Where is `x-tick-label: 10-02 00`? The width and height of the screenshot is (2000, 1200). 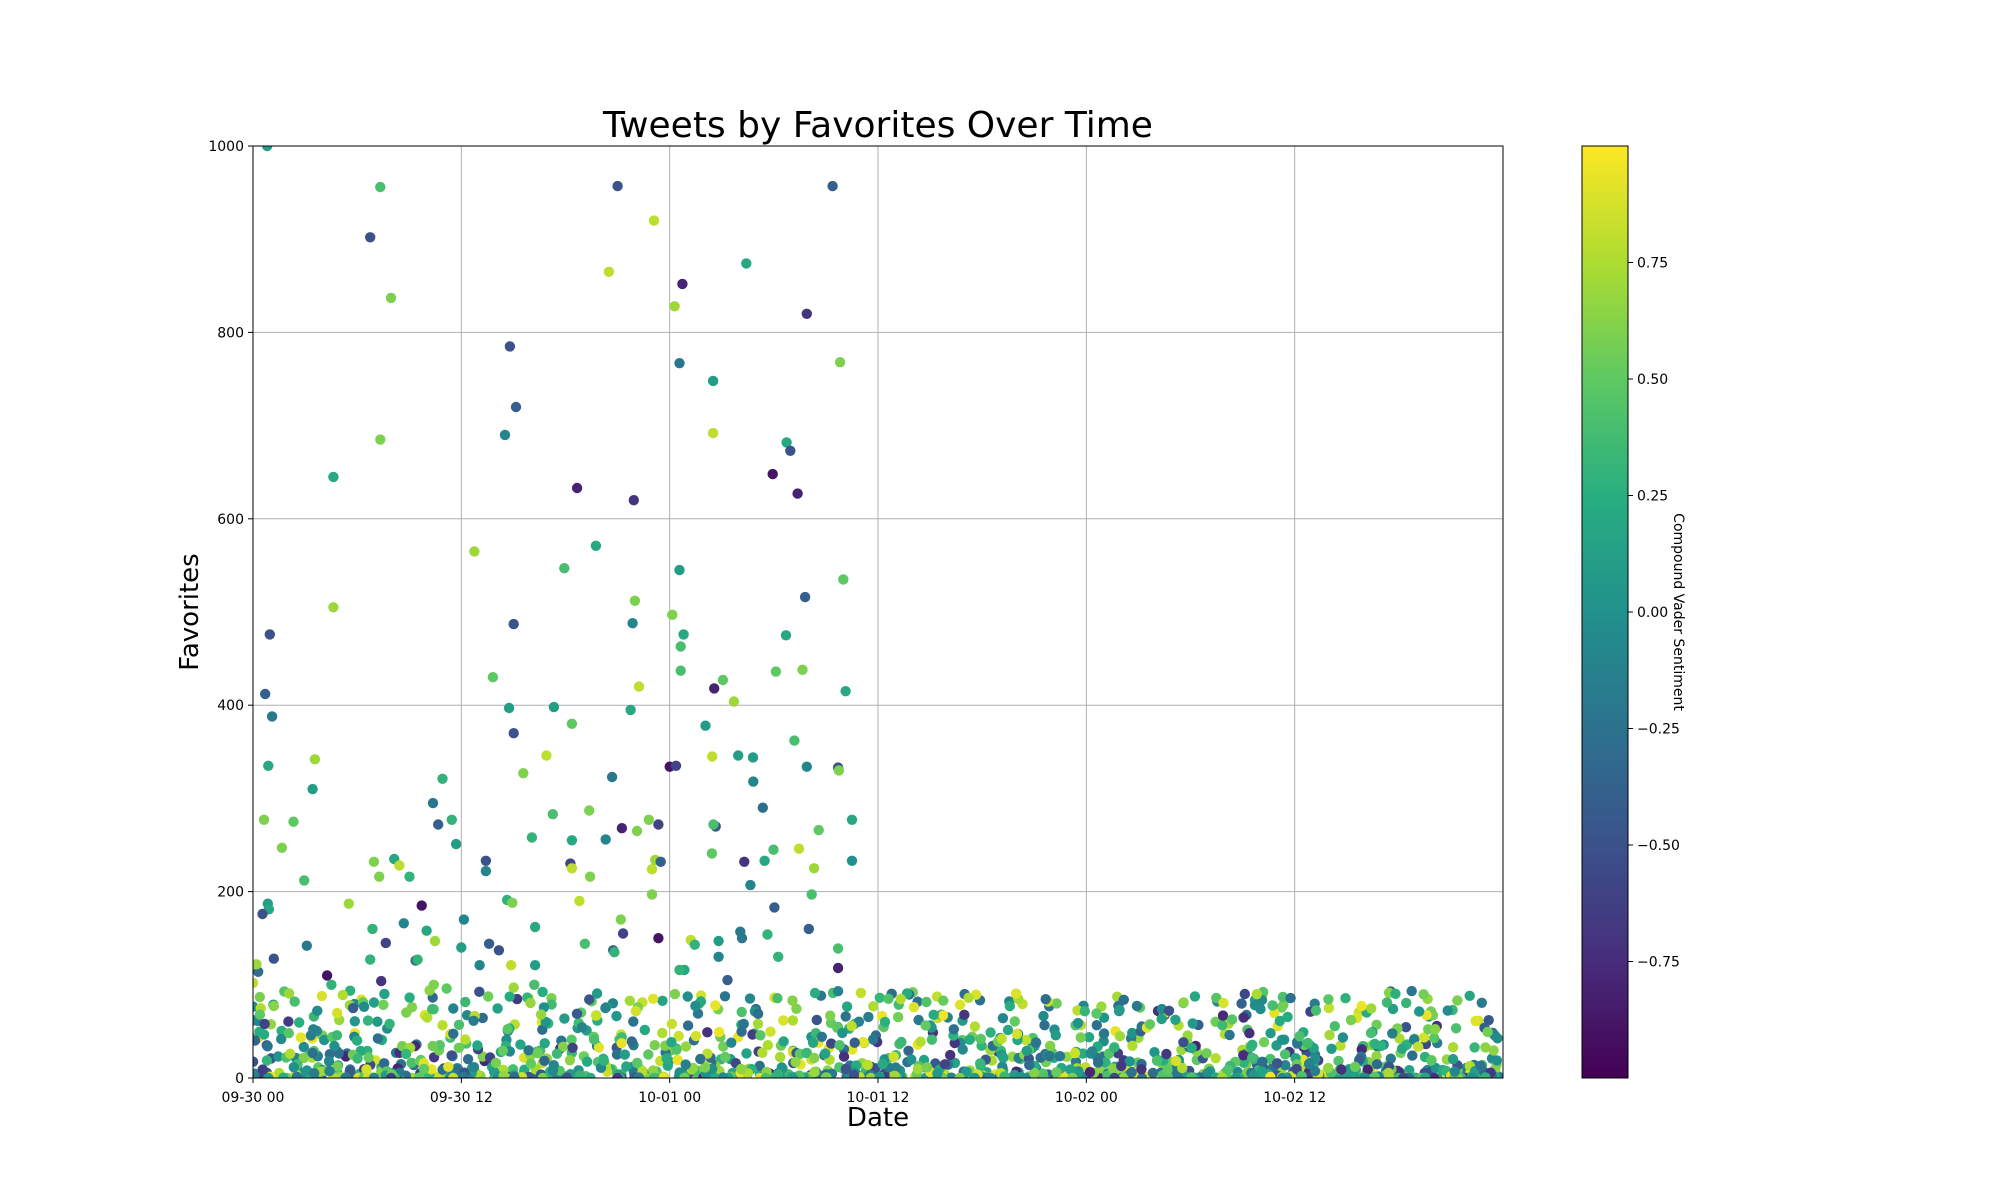
x-tick-label: 10-02 00 is located at coordinates (1086, 1098).